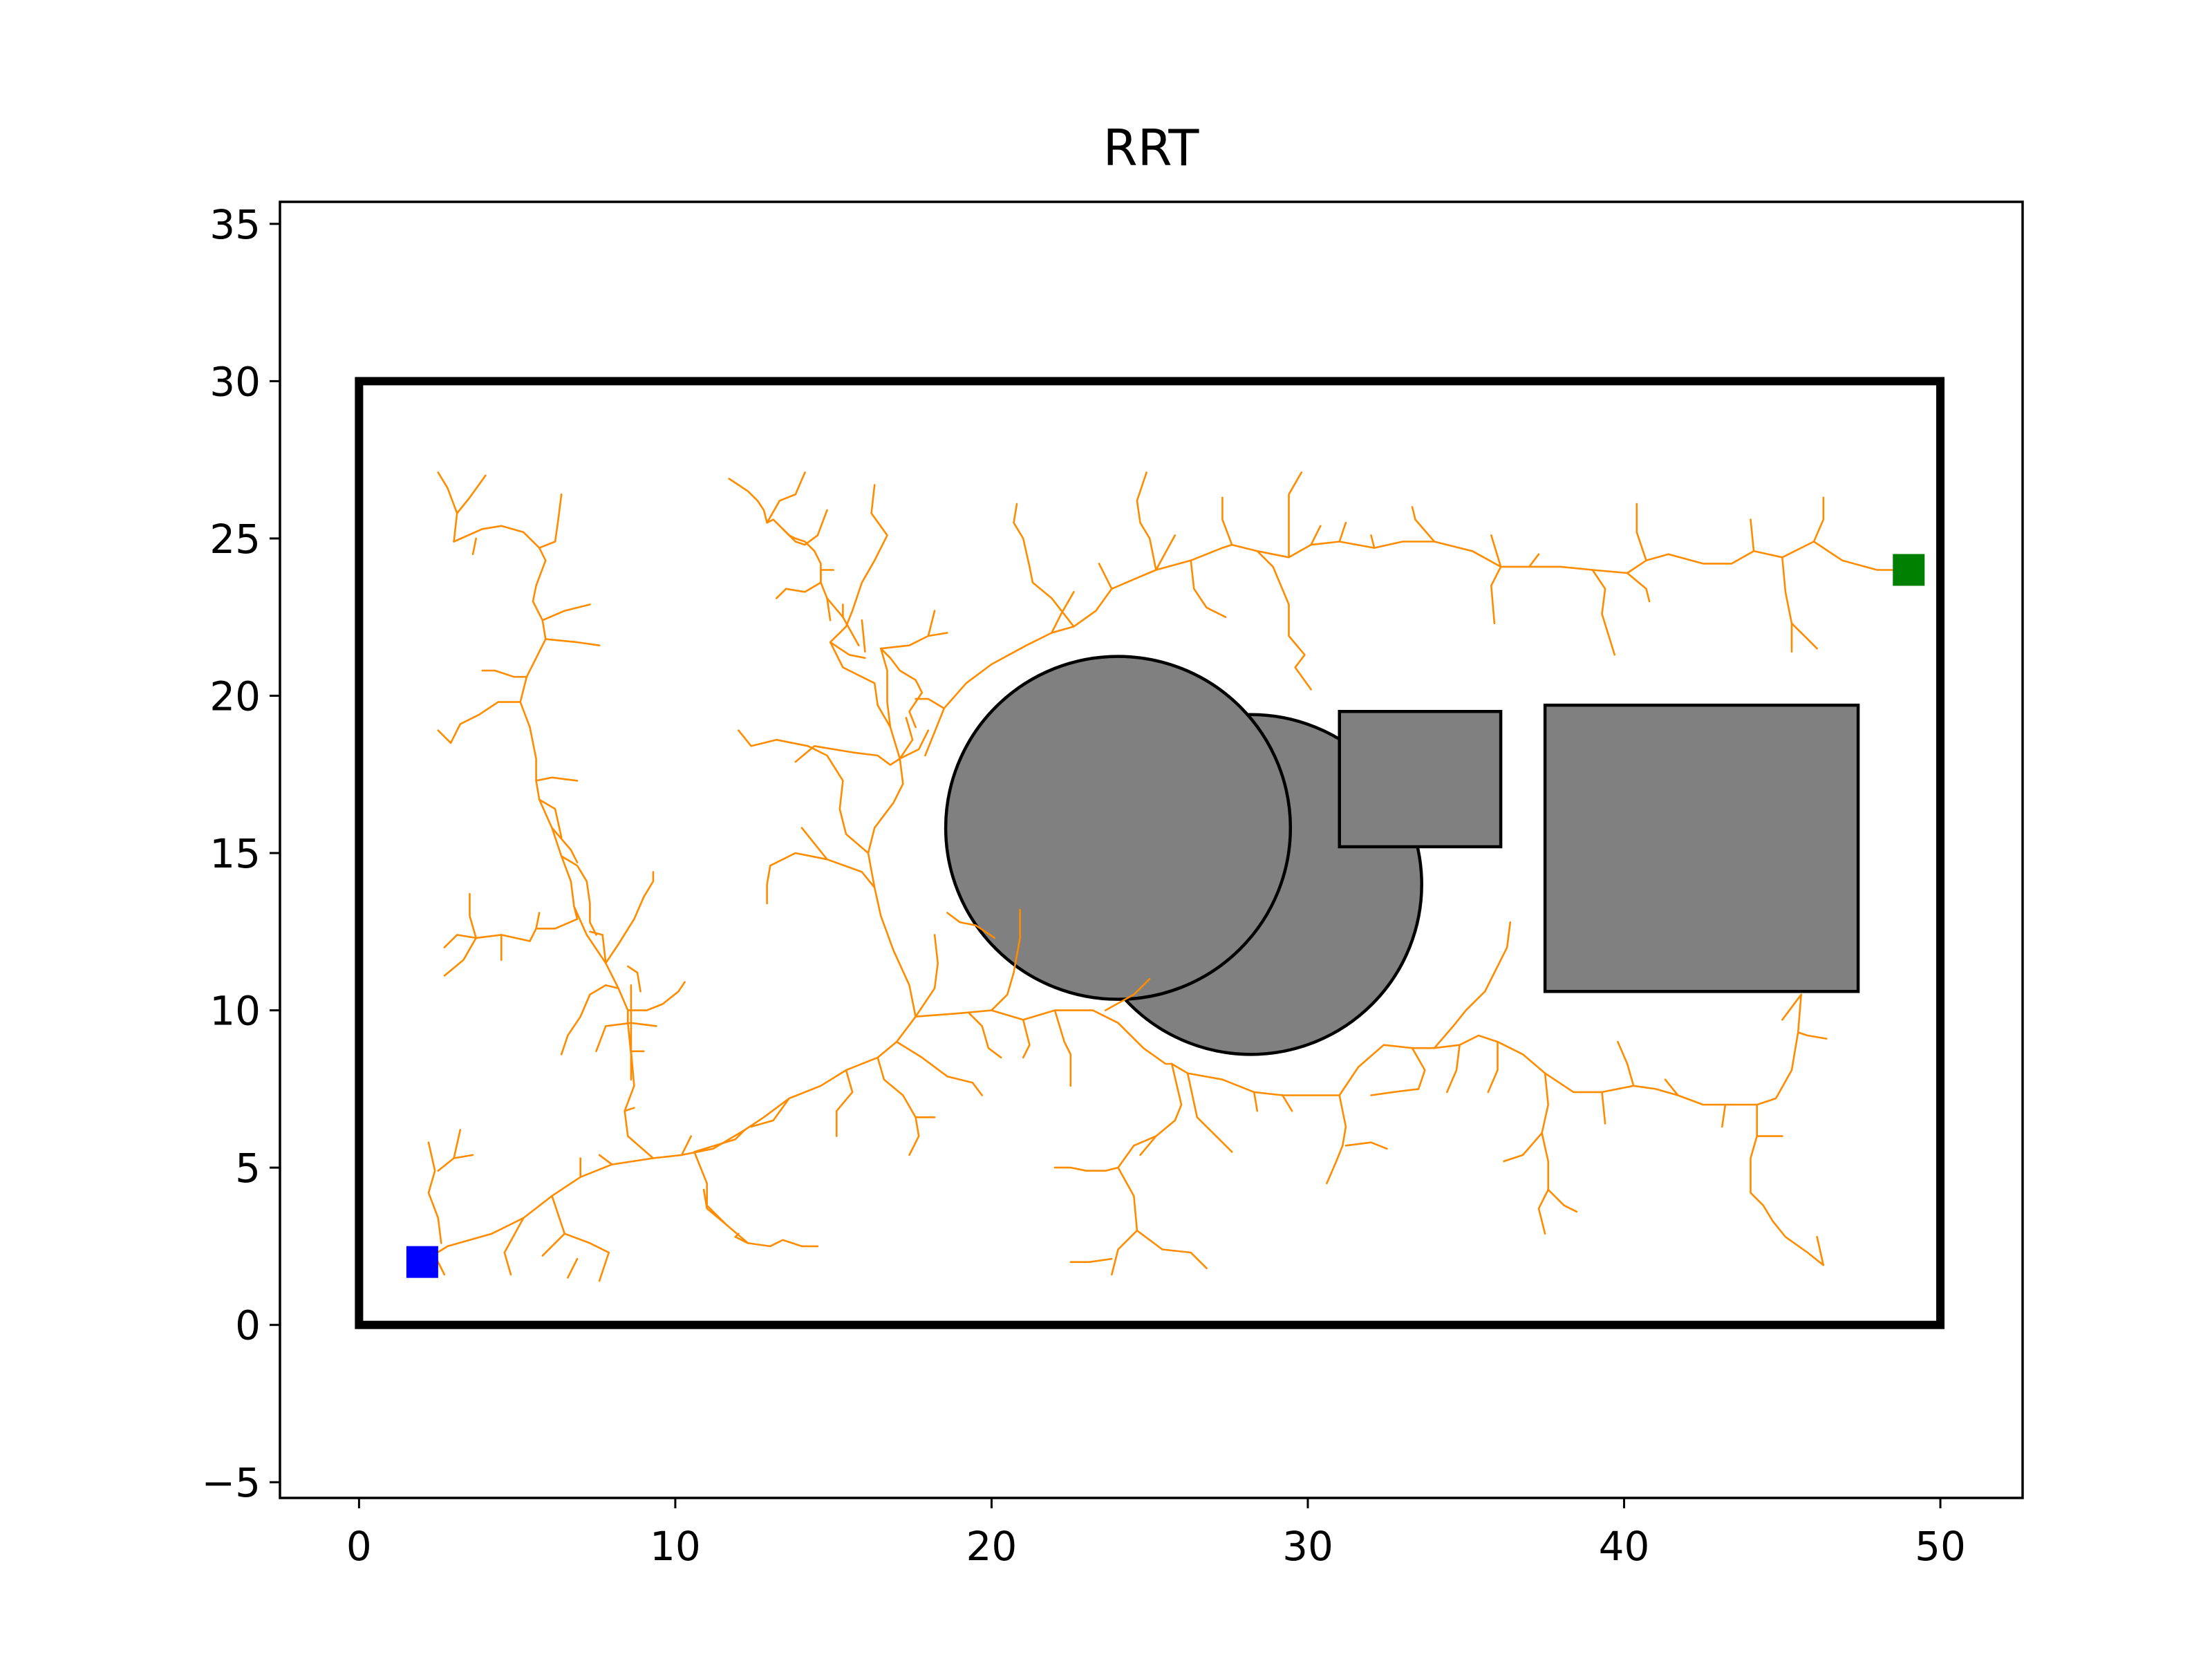 The height and width of the screenshot is (1659, 2212). Describe the element at coordinates (235, 540) in the screenshot. I see `y-tick-label: 25` at that location.